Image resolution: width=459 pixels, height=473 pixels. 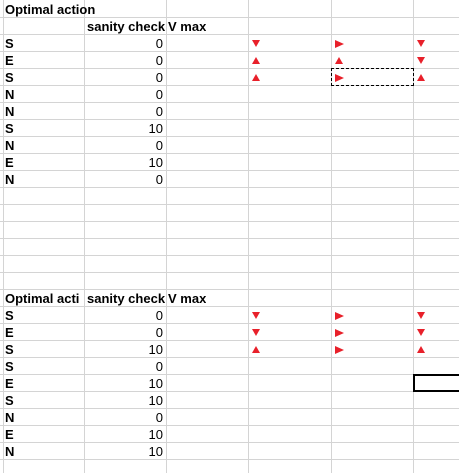 I want to click on sanity-check-header: sanity check, so click(x=126, y=26).